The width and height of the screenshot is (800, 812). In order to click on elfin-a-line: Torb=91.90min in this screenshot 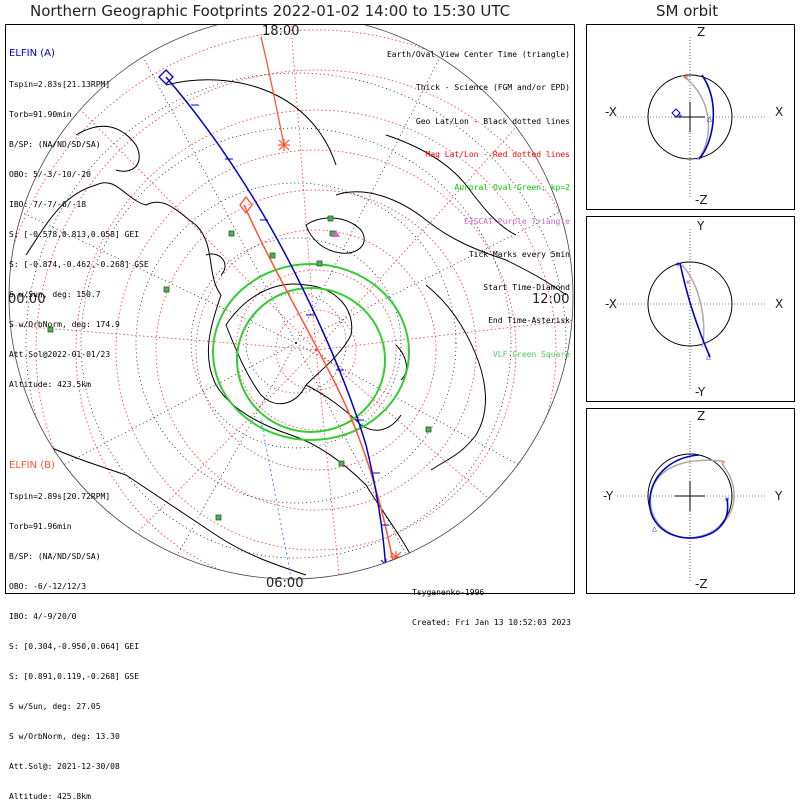, I will do `click(40, 114)`.